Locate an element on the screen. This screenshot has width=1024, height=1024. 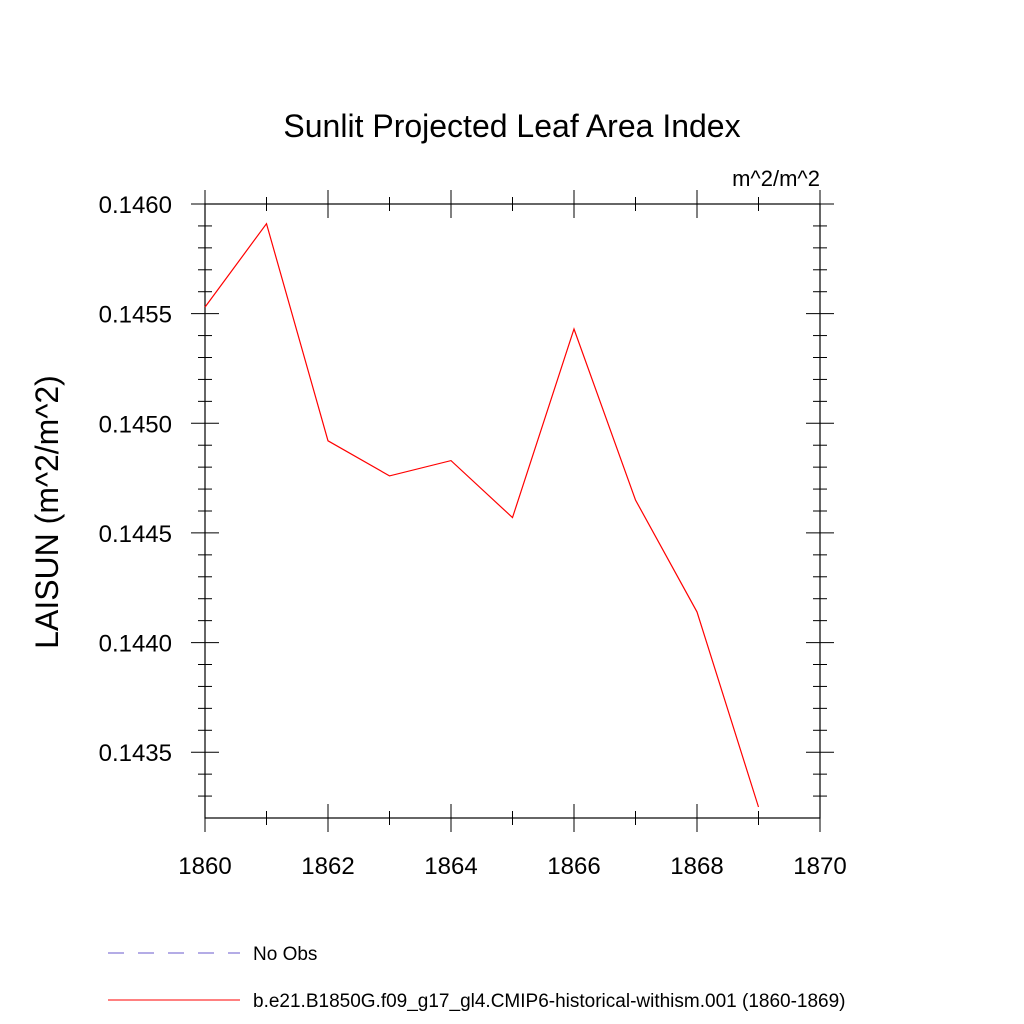
y-tick-label: 0.1440 is located at coordinates (135, 644).